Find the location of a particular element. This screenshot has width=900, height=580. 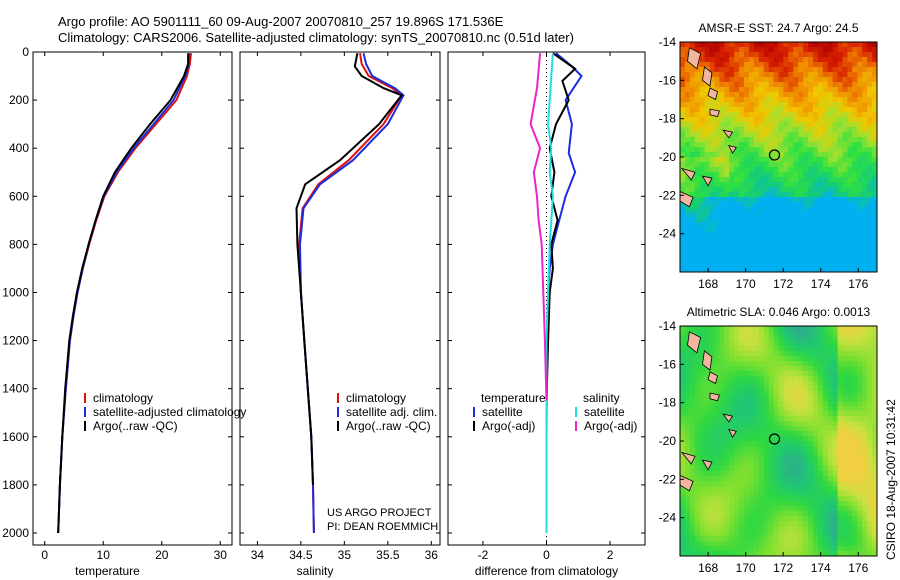

legend-diff-temperature-heading: temperature is located at coordinates (513, 398).